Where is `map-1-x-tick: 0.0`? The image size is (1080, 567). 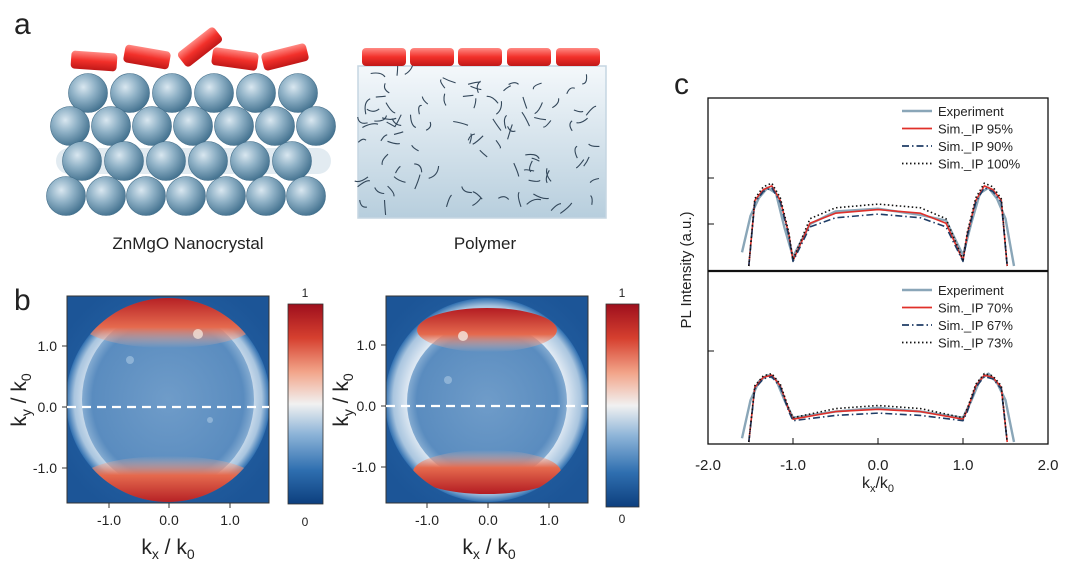
map-1-x-tick: 0.0 is located at coordinates (169, 520).